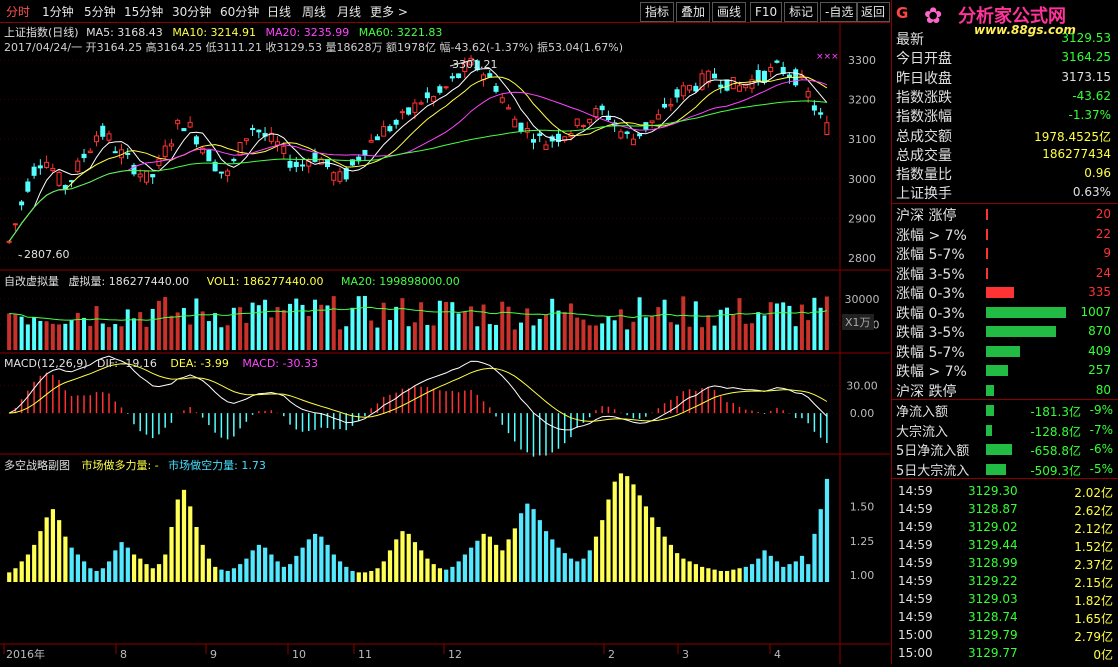 This screenshot has width=1118, height=667. I want to click on tab-30min: 30分钟, so click(192, 12).